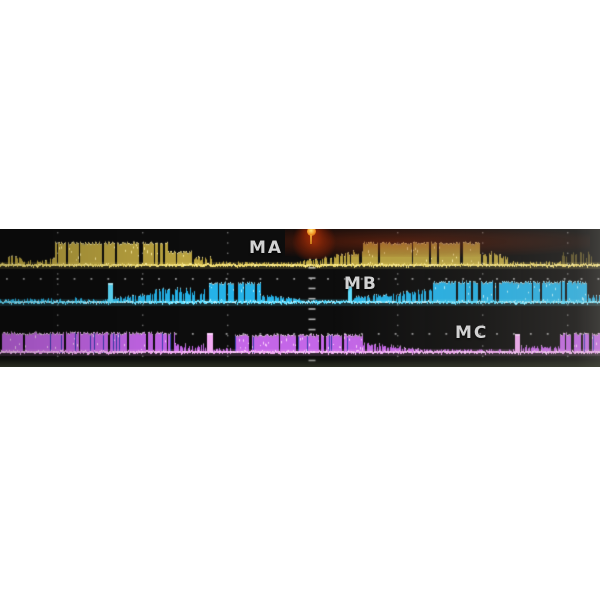 The width and height of the screenshot is (600, 600). I want to click on trace-label-mb: MB, so click(361, 284).